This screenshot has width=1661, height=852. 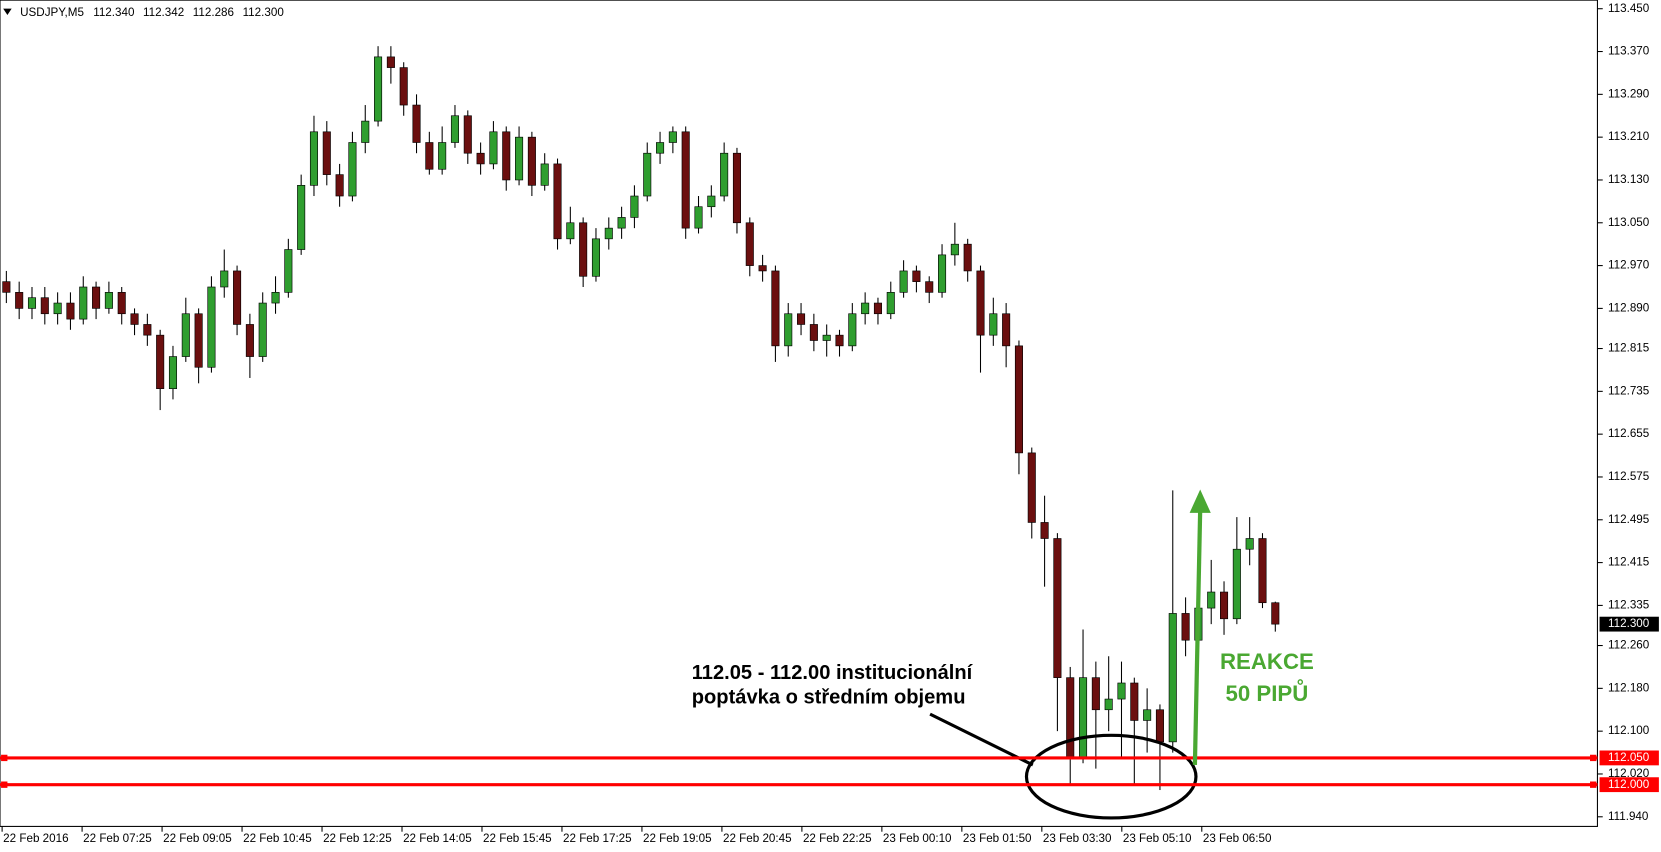 What do you see at coordinates (1629, 730) in the screenshot?
I see `y-tick-label: 112.100` at bounding box center [1629, 730].